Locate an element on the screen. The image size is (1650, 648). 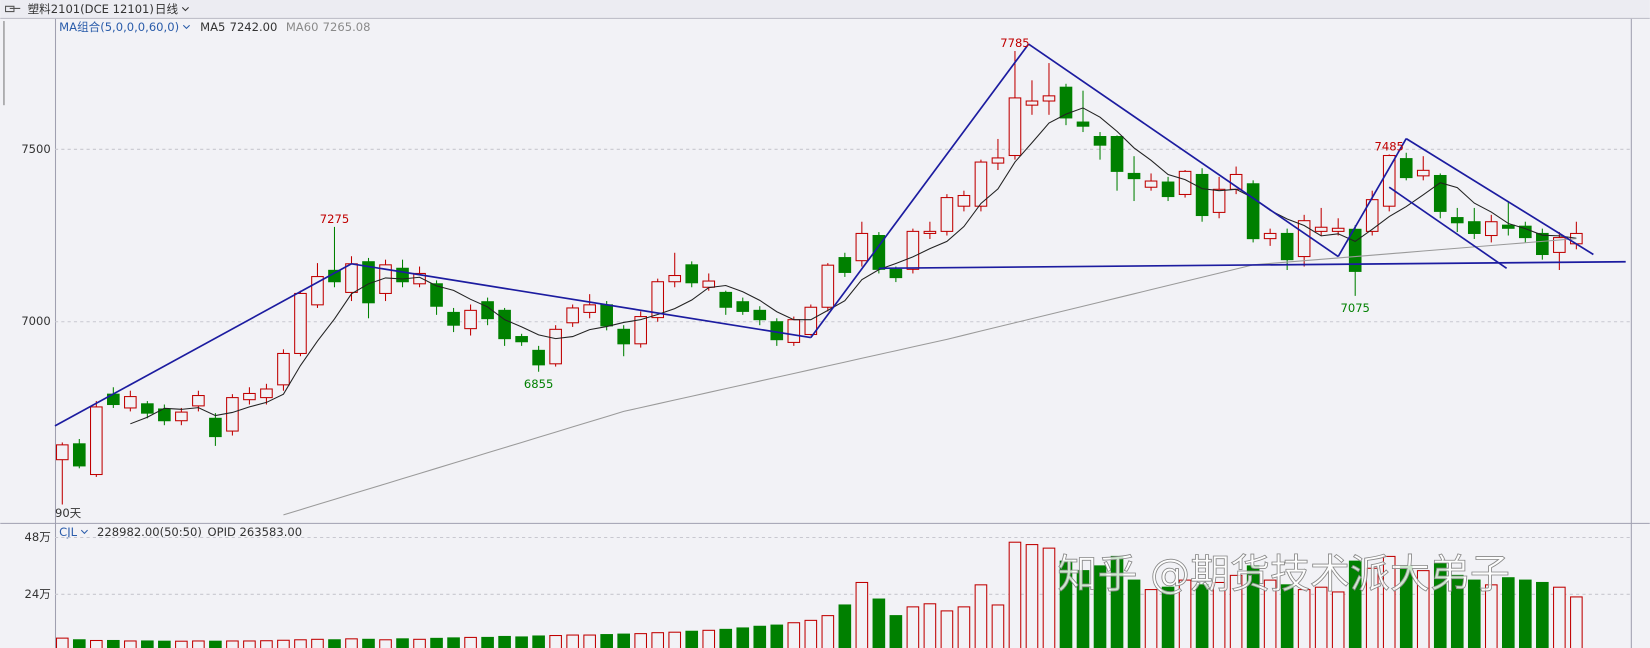
legend-name: MA60 is located at coordinates (302, 27).